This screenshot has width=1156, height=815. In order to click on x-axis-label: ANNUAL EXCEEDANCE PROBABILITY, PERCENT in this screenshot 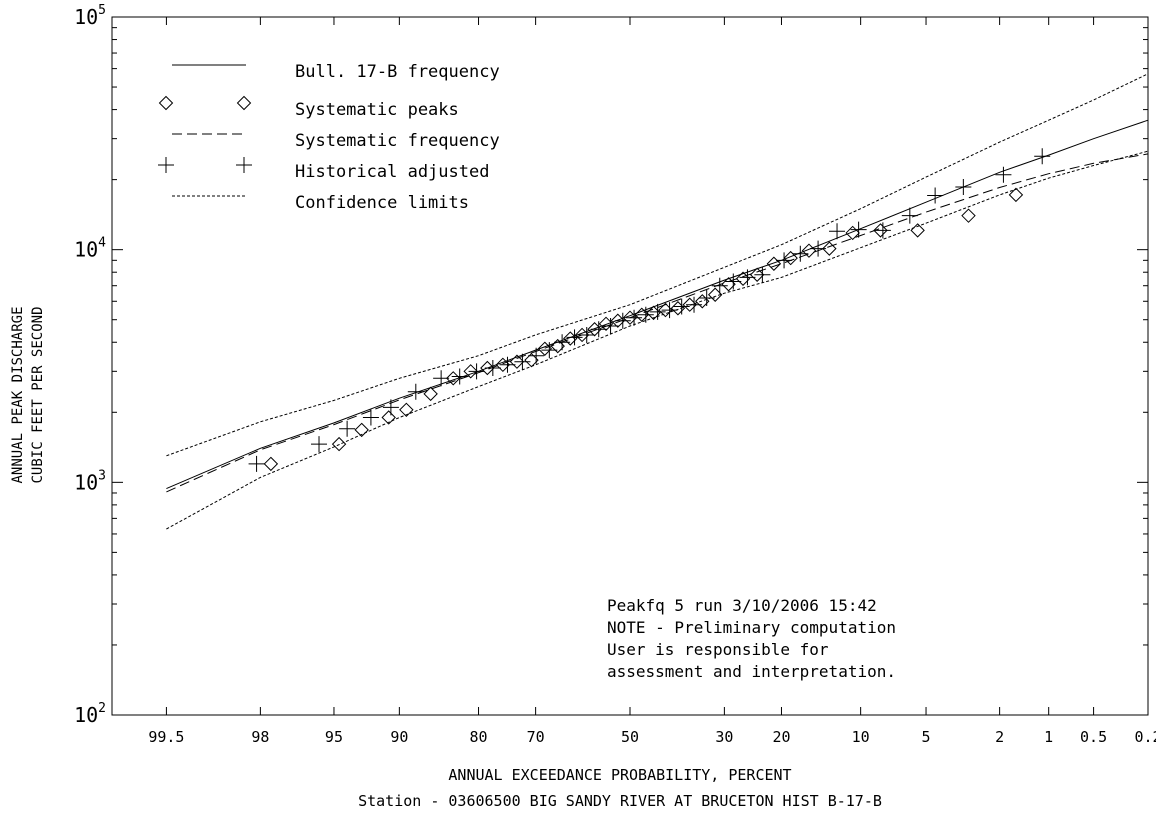, I will do `click(619, 775)`.